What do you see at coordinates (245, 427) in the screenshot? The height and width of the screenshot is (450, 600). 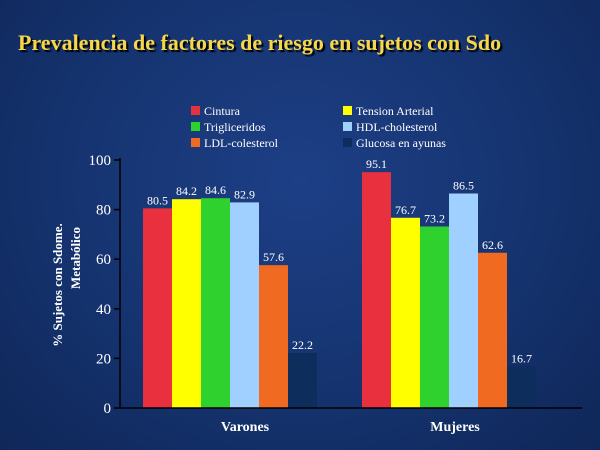 I see `category-label: Varones` at bounding box center [245, 427].